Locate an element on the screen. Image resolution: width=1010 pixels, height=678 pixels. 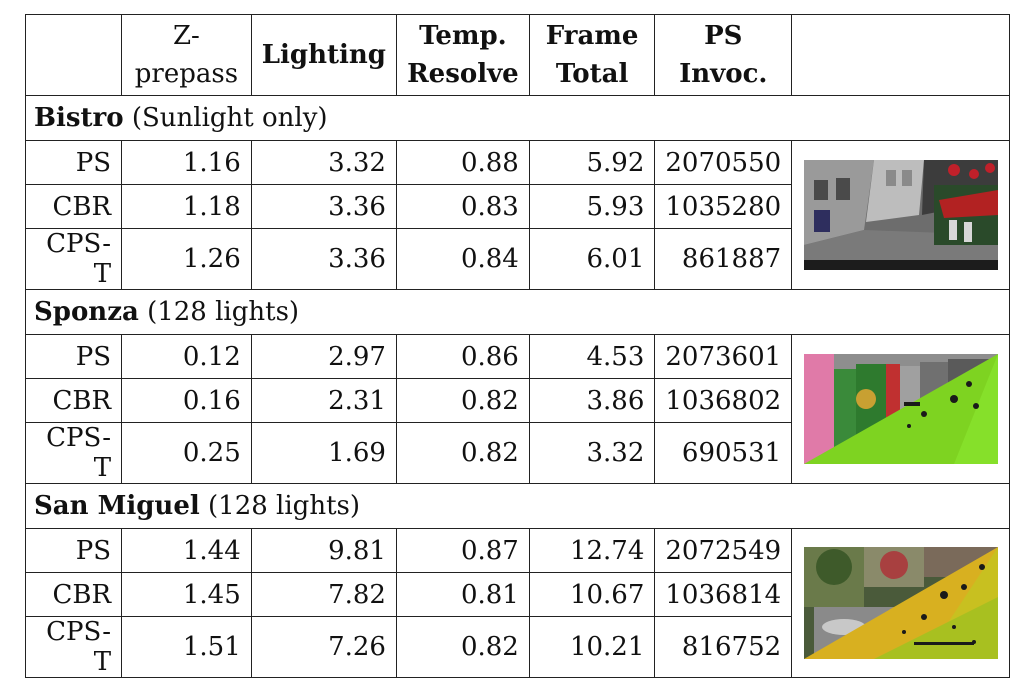
frame-total-cell: 4.53 is located at coordinates (592, 356).